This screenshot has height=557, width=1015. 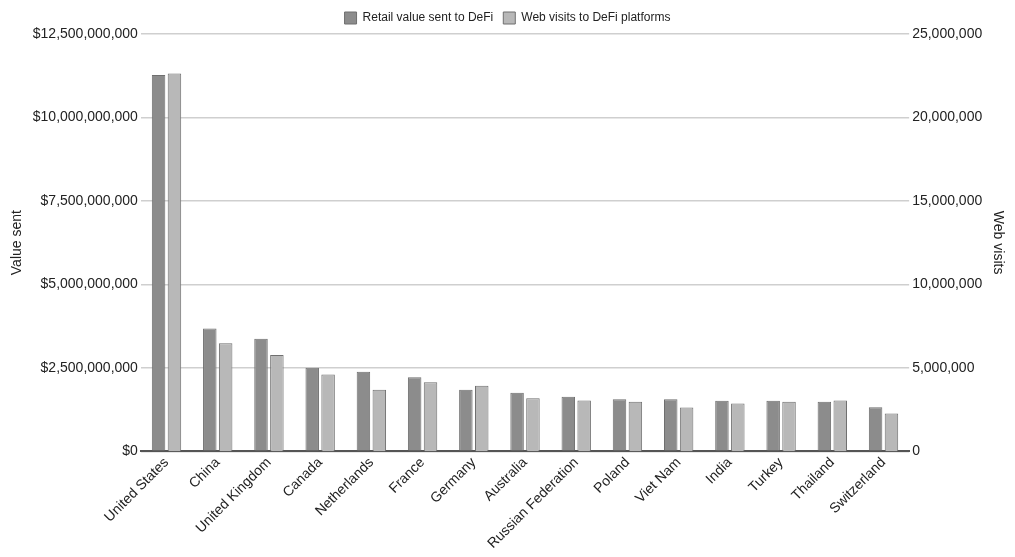 What do you see at coordinates (85, 32) in the screenshot?
I see `y-tick-label: $12,500,000,000` at bounding box center [85, 32].